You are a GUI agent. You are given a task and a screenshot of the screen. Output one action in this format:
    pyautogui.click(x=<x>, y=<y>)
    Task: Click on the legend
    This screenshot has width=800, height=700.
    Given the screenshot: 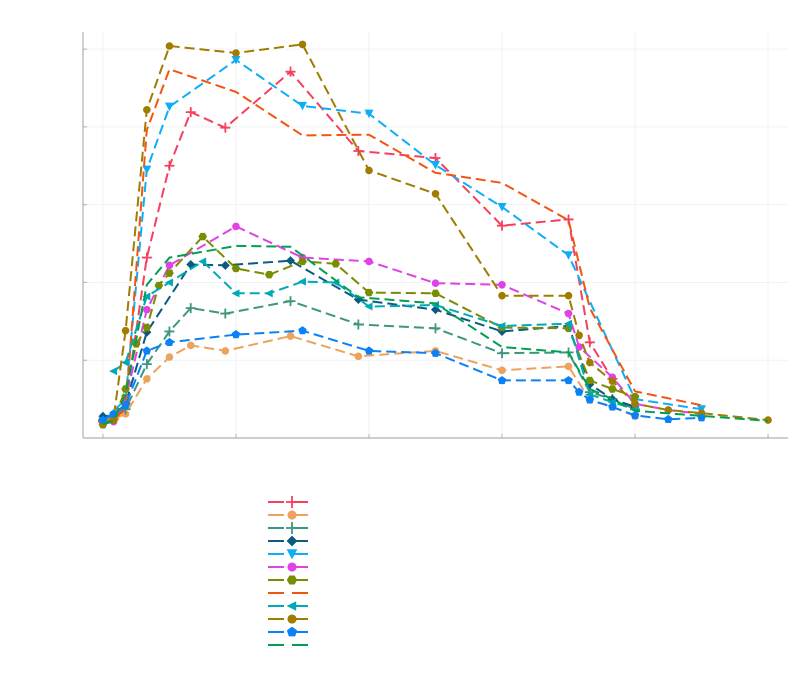 What is the action you would take?
    pyautogui.click(x=289, y=571)
    